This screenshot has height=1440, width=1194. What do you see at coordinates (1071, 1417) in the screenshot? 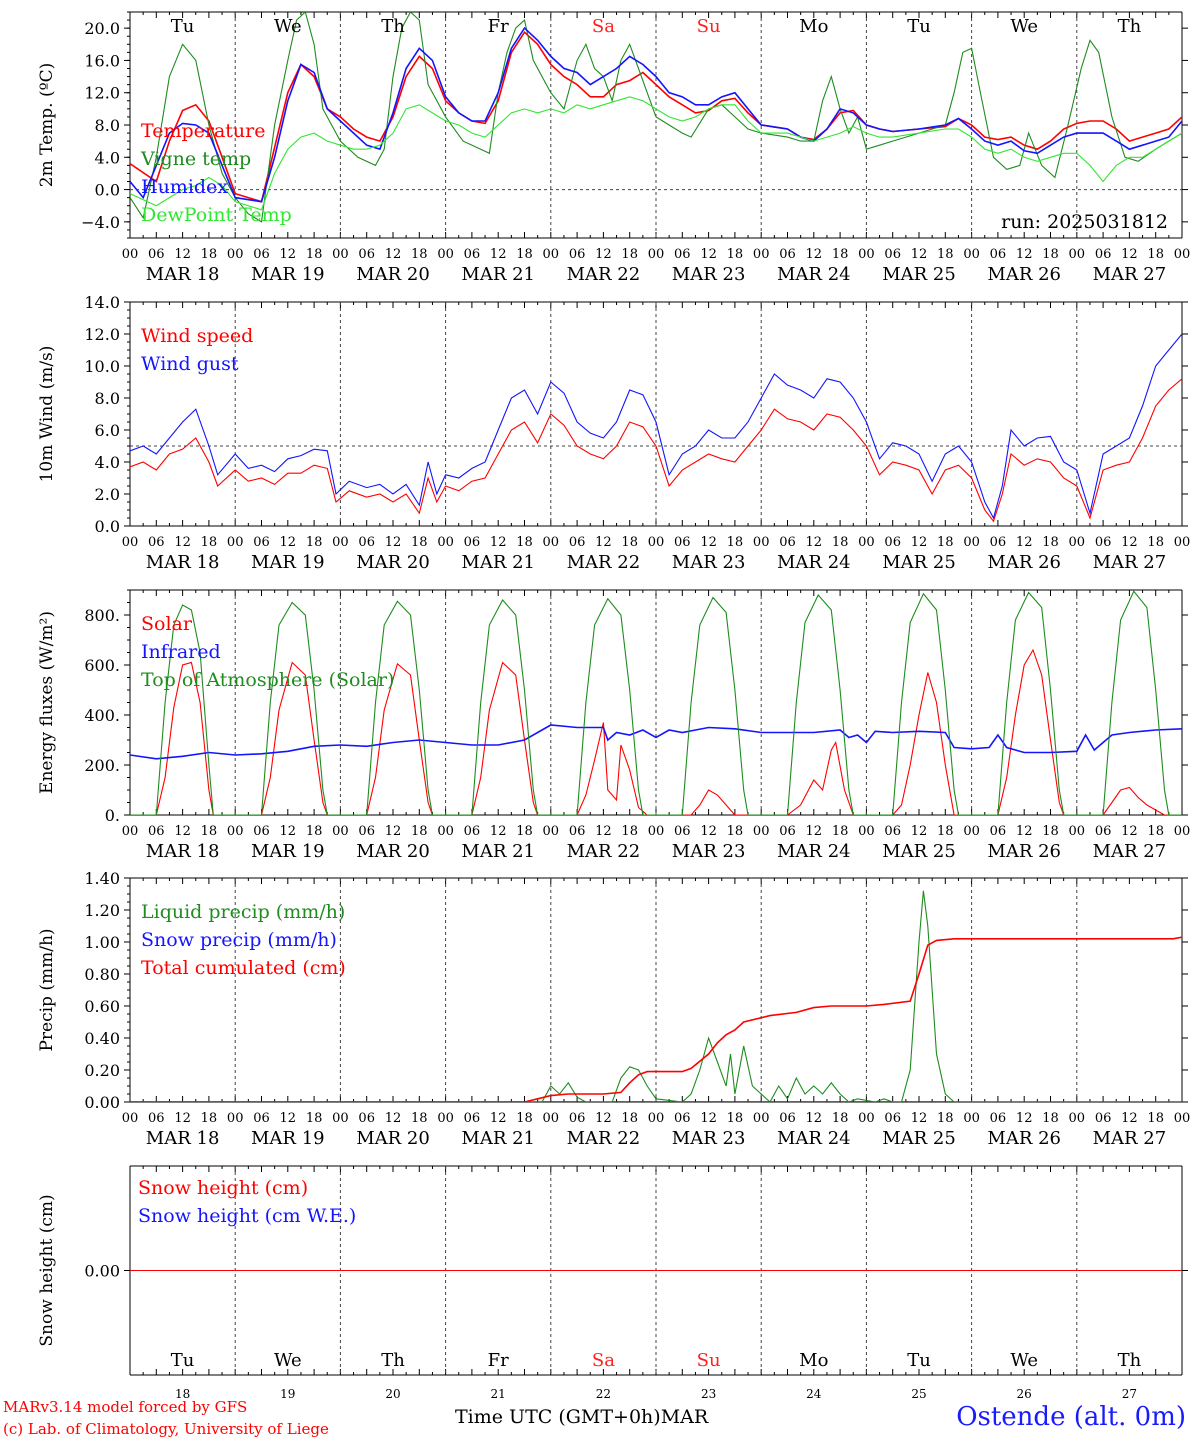
I see `station-name: Ostende (alt. 0m)` at bounding box center [1071, 1417].